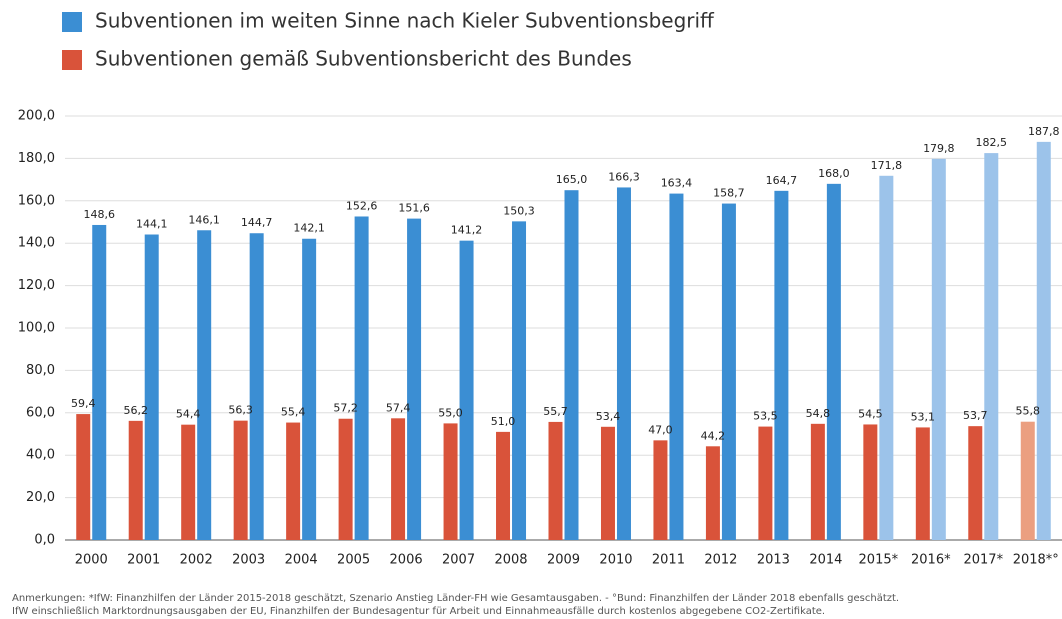 The image size is (1062, 619). I want to click on y-tick-label: 60,0, so click(40, 412).